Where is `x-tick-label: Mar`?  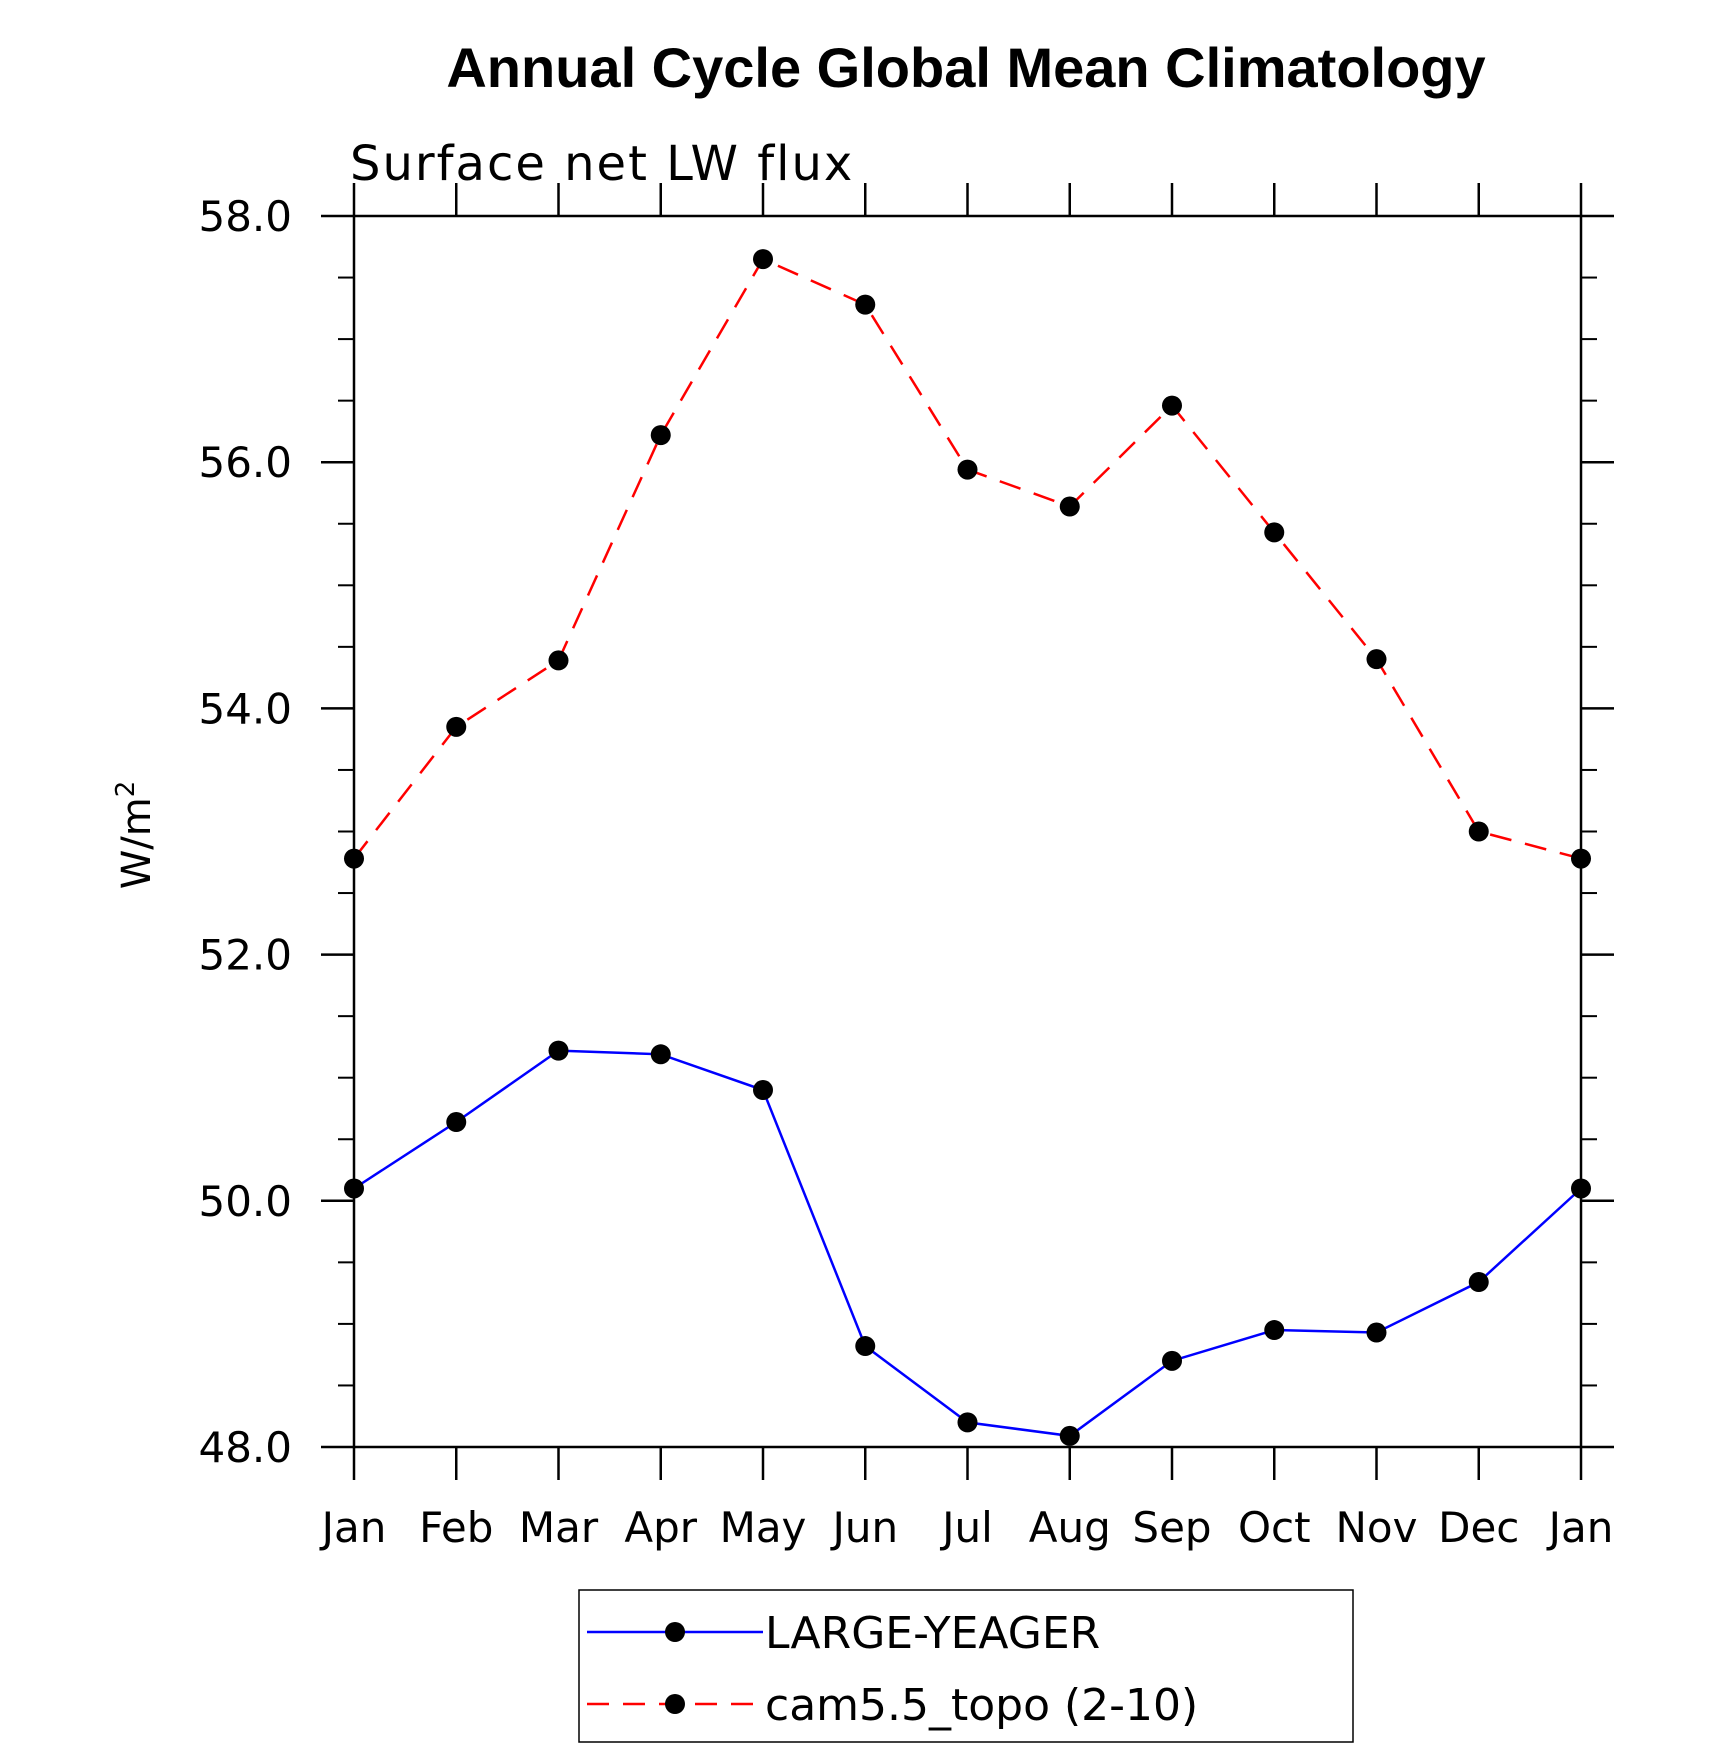
x-tick-label: Mar is located at coordinates (559, 1527).